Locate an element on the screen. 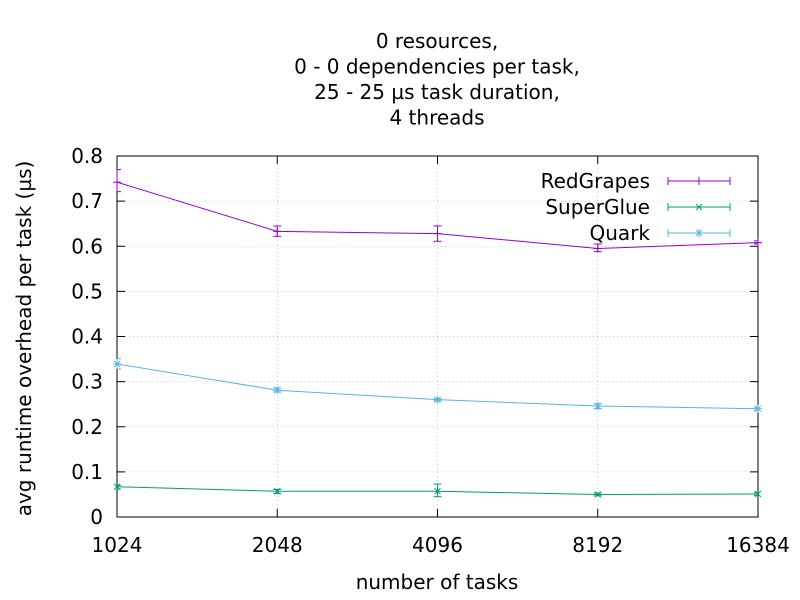 The width and height of the screenshot is (800, 600). x-tick-label: 8192 is located at coordinates (597, 545).